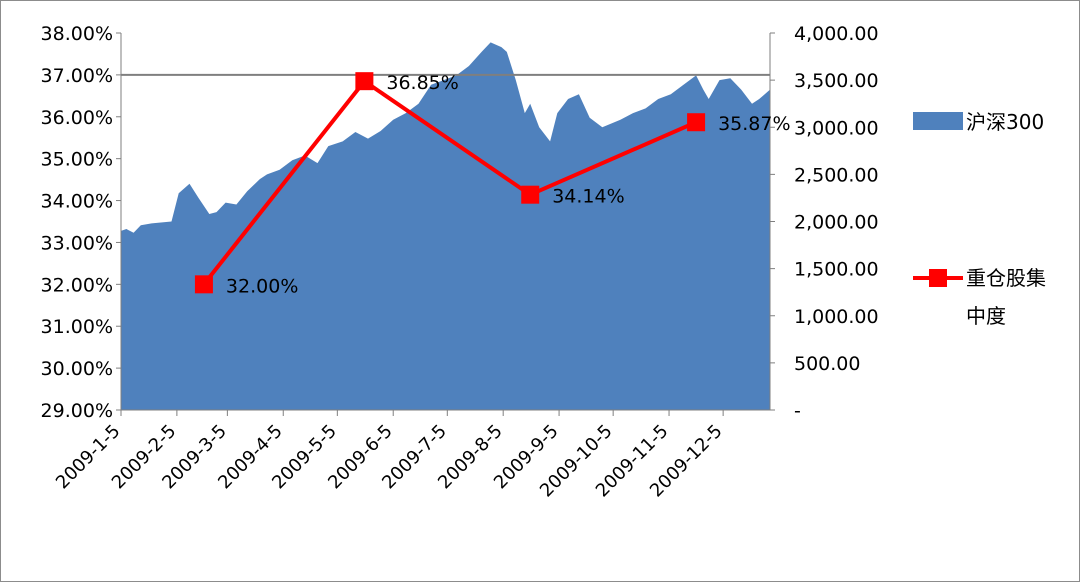 This screenshot has width=1080, height=582. Describe the element at coordinates (754, 124) in the screenshot. I see `data-label: 35.87%` at that location.